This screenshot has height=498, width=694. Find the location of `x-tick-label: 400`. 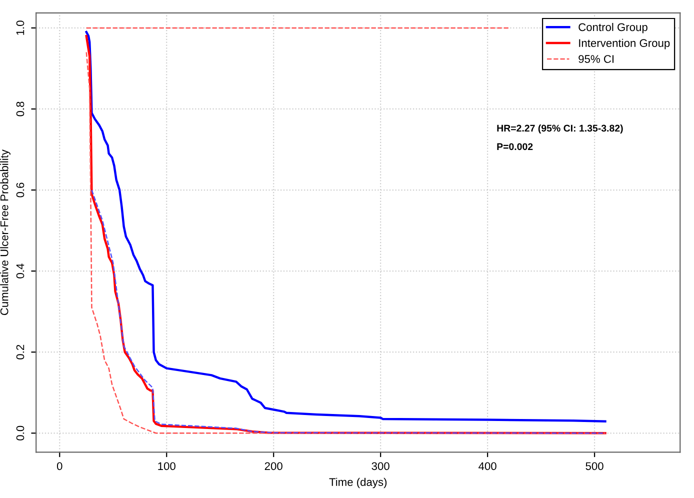

x-tick-label: 400 is located at coordinates (487, 466).